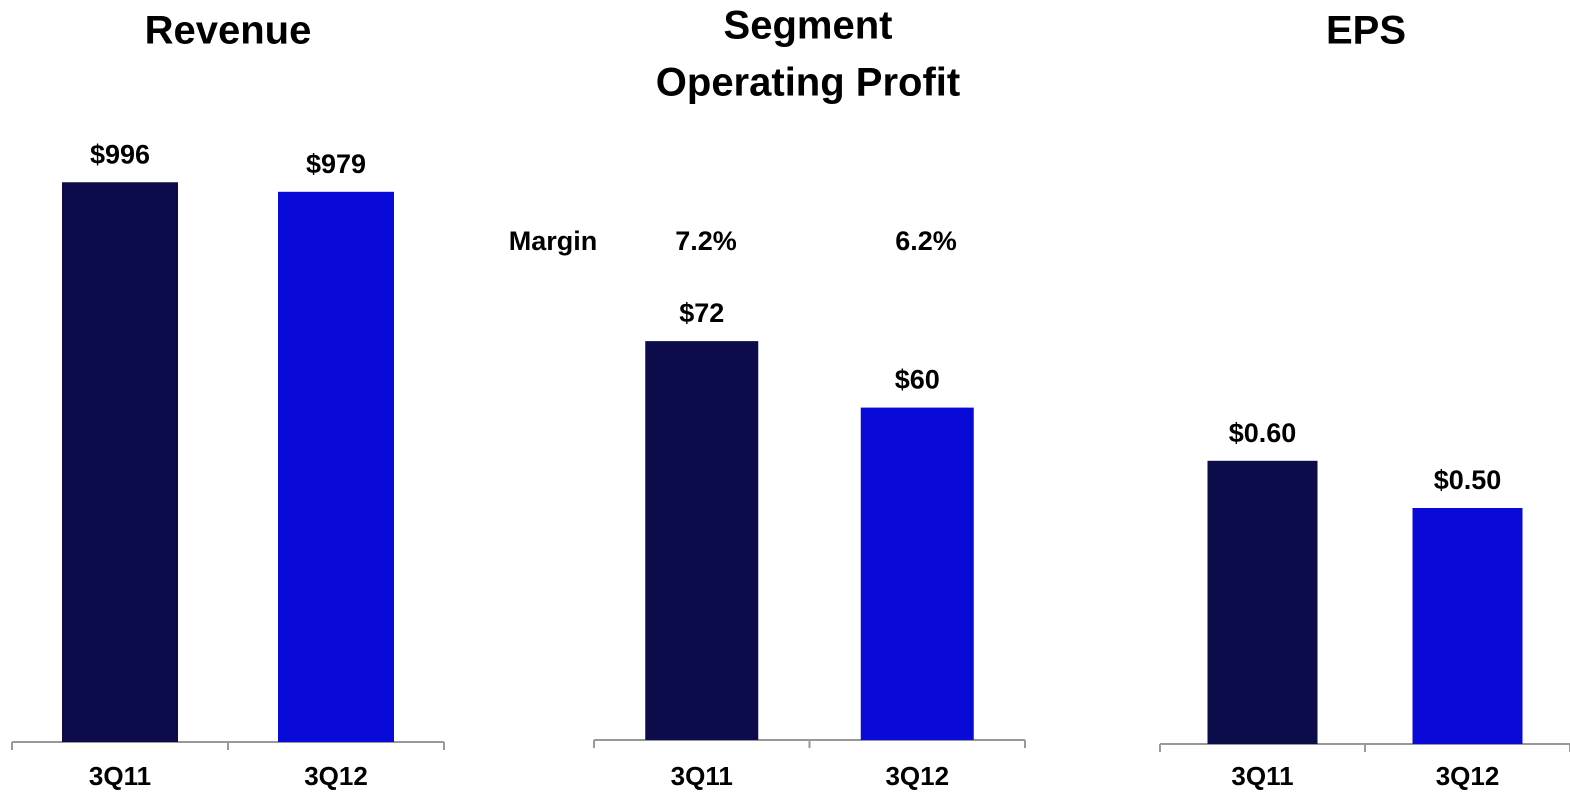 The image size is (1570, 796). I want to click on value-label: $0.60, so click(1263, 433).